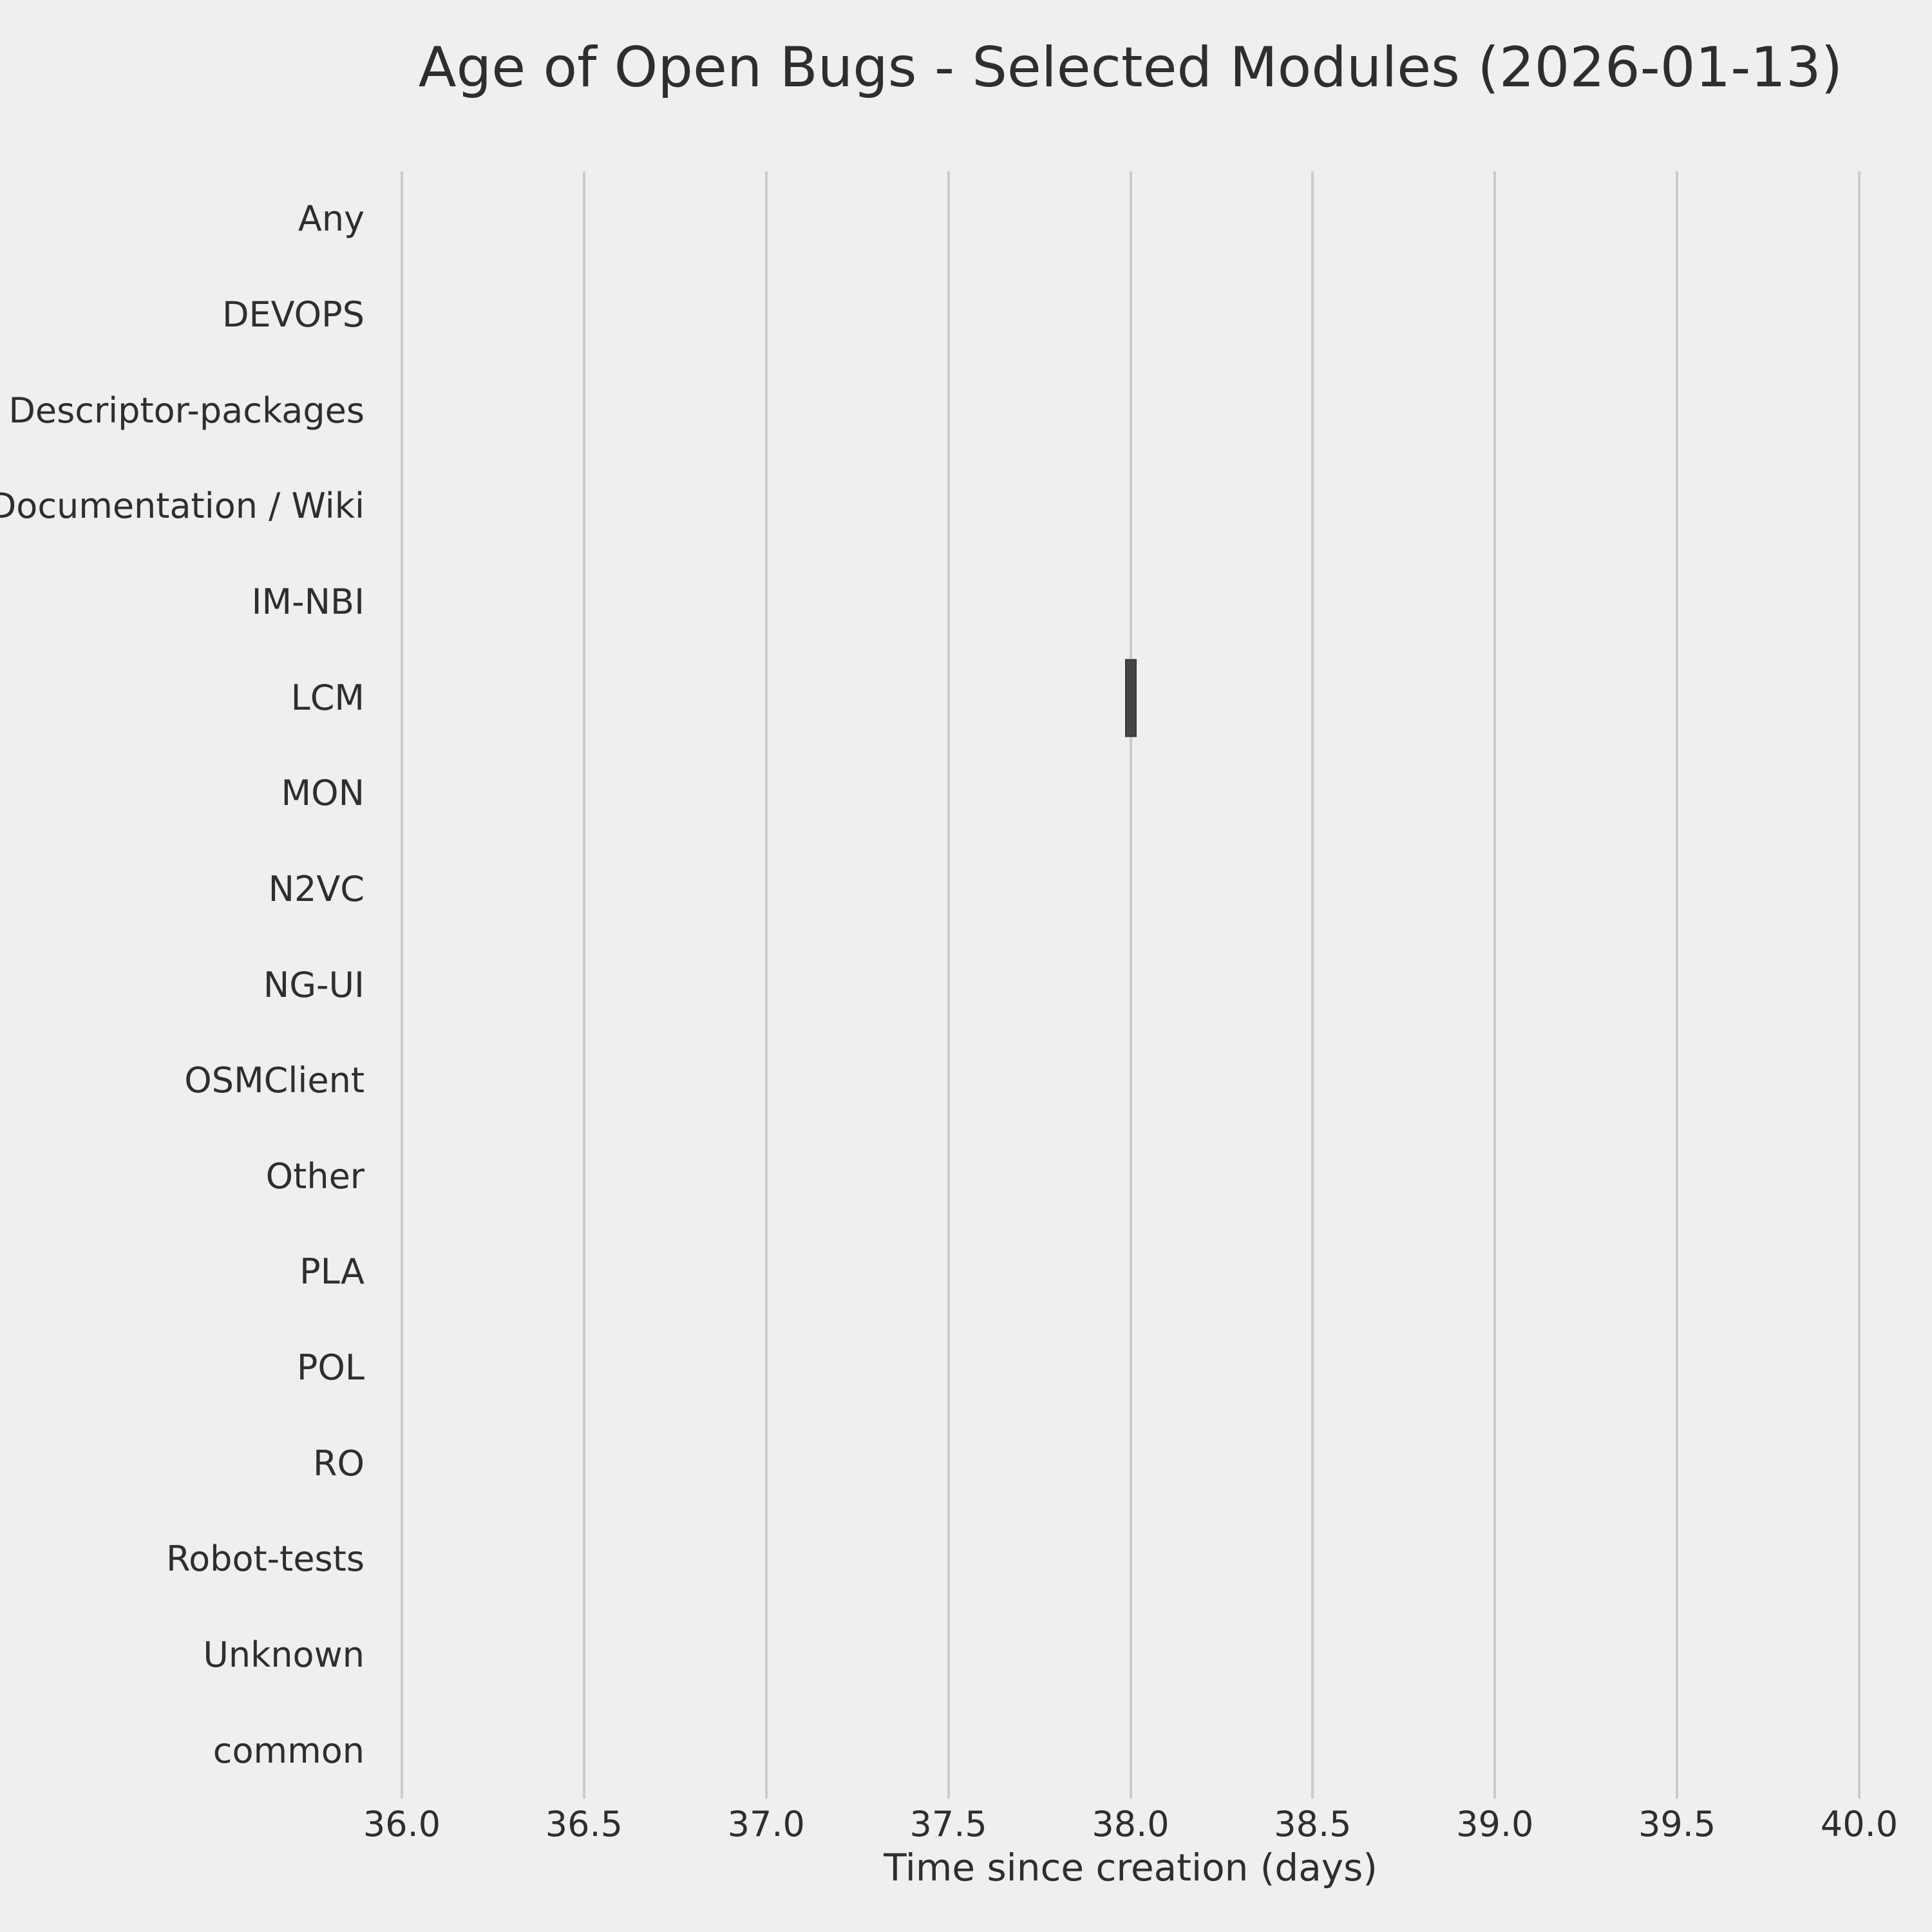  Describe the element at coordinates (317, 888) in the screenshot. I see `y-axis-label: N2VC` at that location.